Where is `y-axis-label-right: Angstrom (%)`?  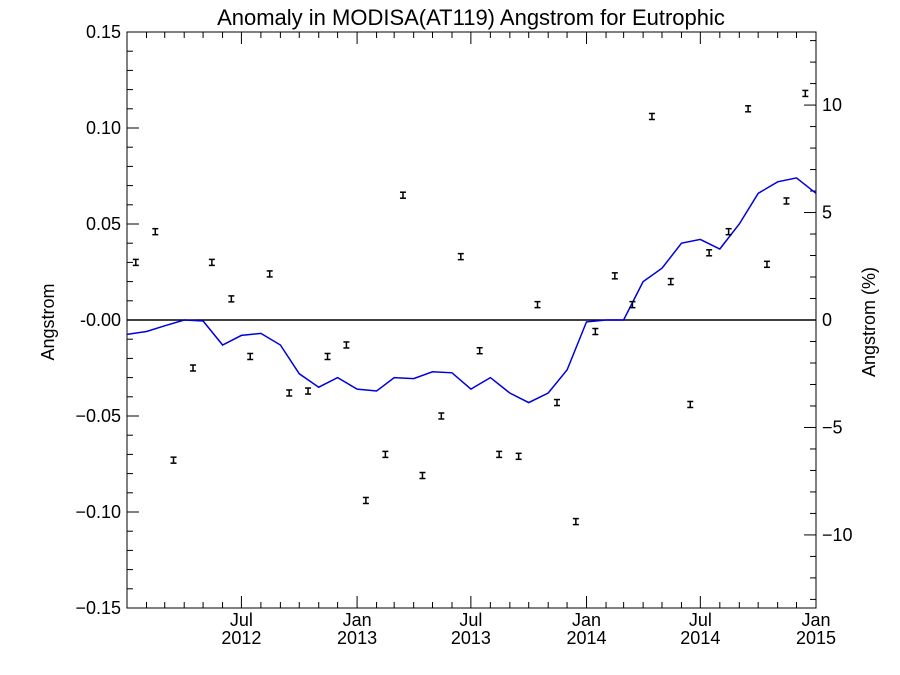 y-axis-label-right: Angstrom (%) is located at coordinates (869, 322).